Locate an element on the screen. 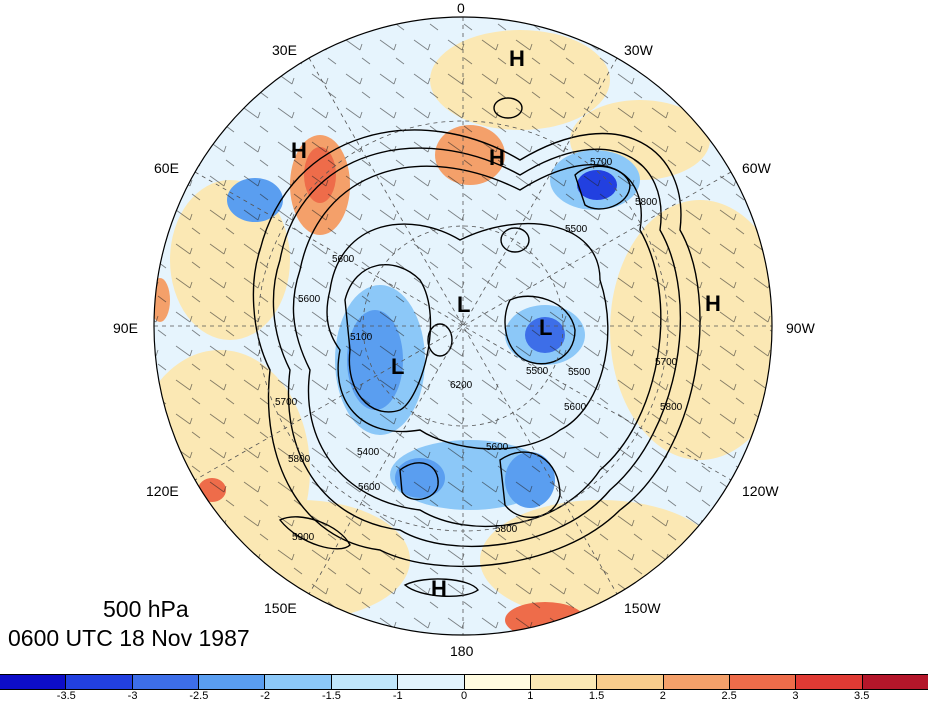  colorbar-tick-label: 0 is located at coordinates (464, 696).